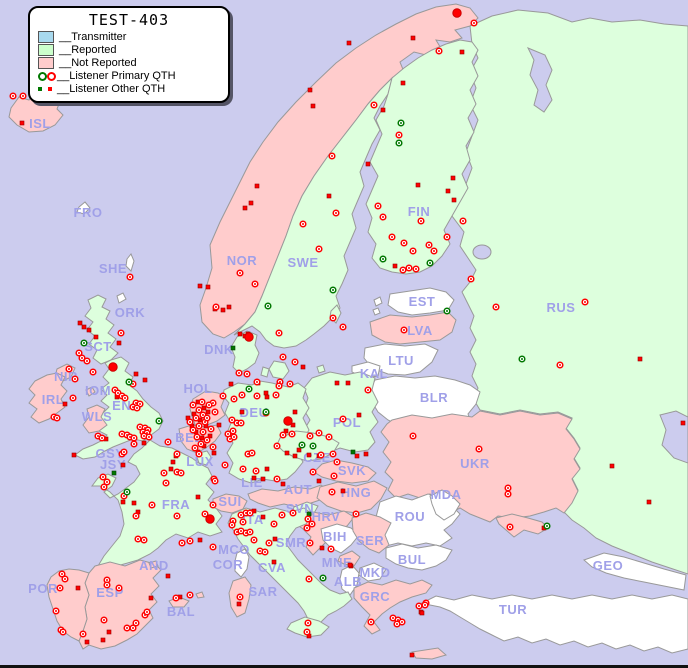 The height and width of the screenshot is (668, 688). Describe the element at coordinates (539, 80) in the screenshot. I see `white-sea` at that location.